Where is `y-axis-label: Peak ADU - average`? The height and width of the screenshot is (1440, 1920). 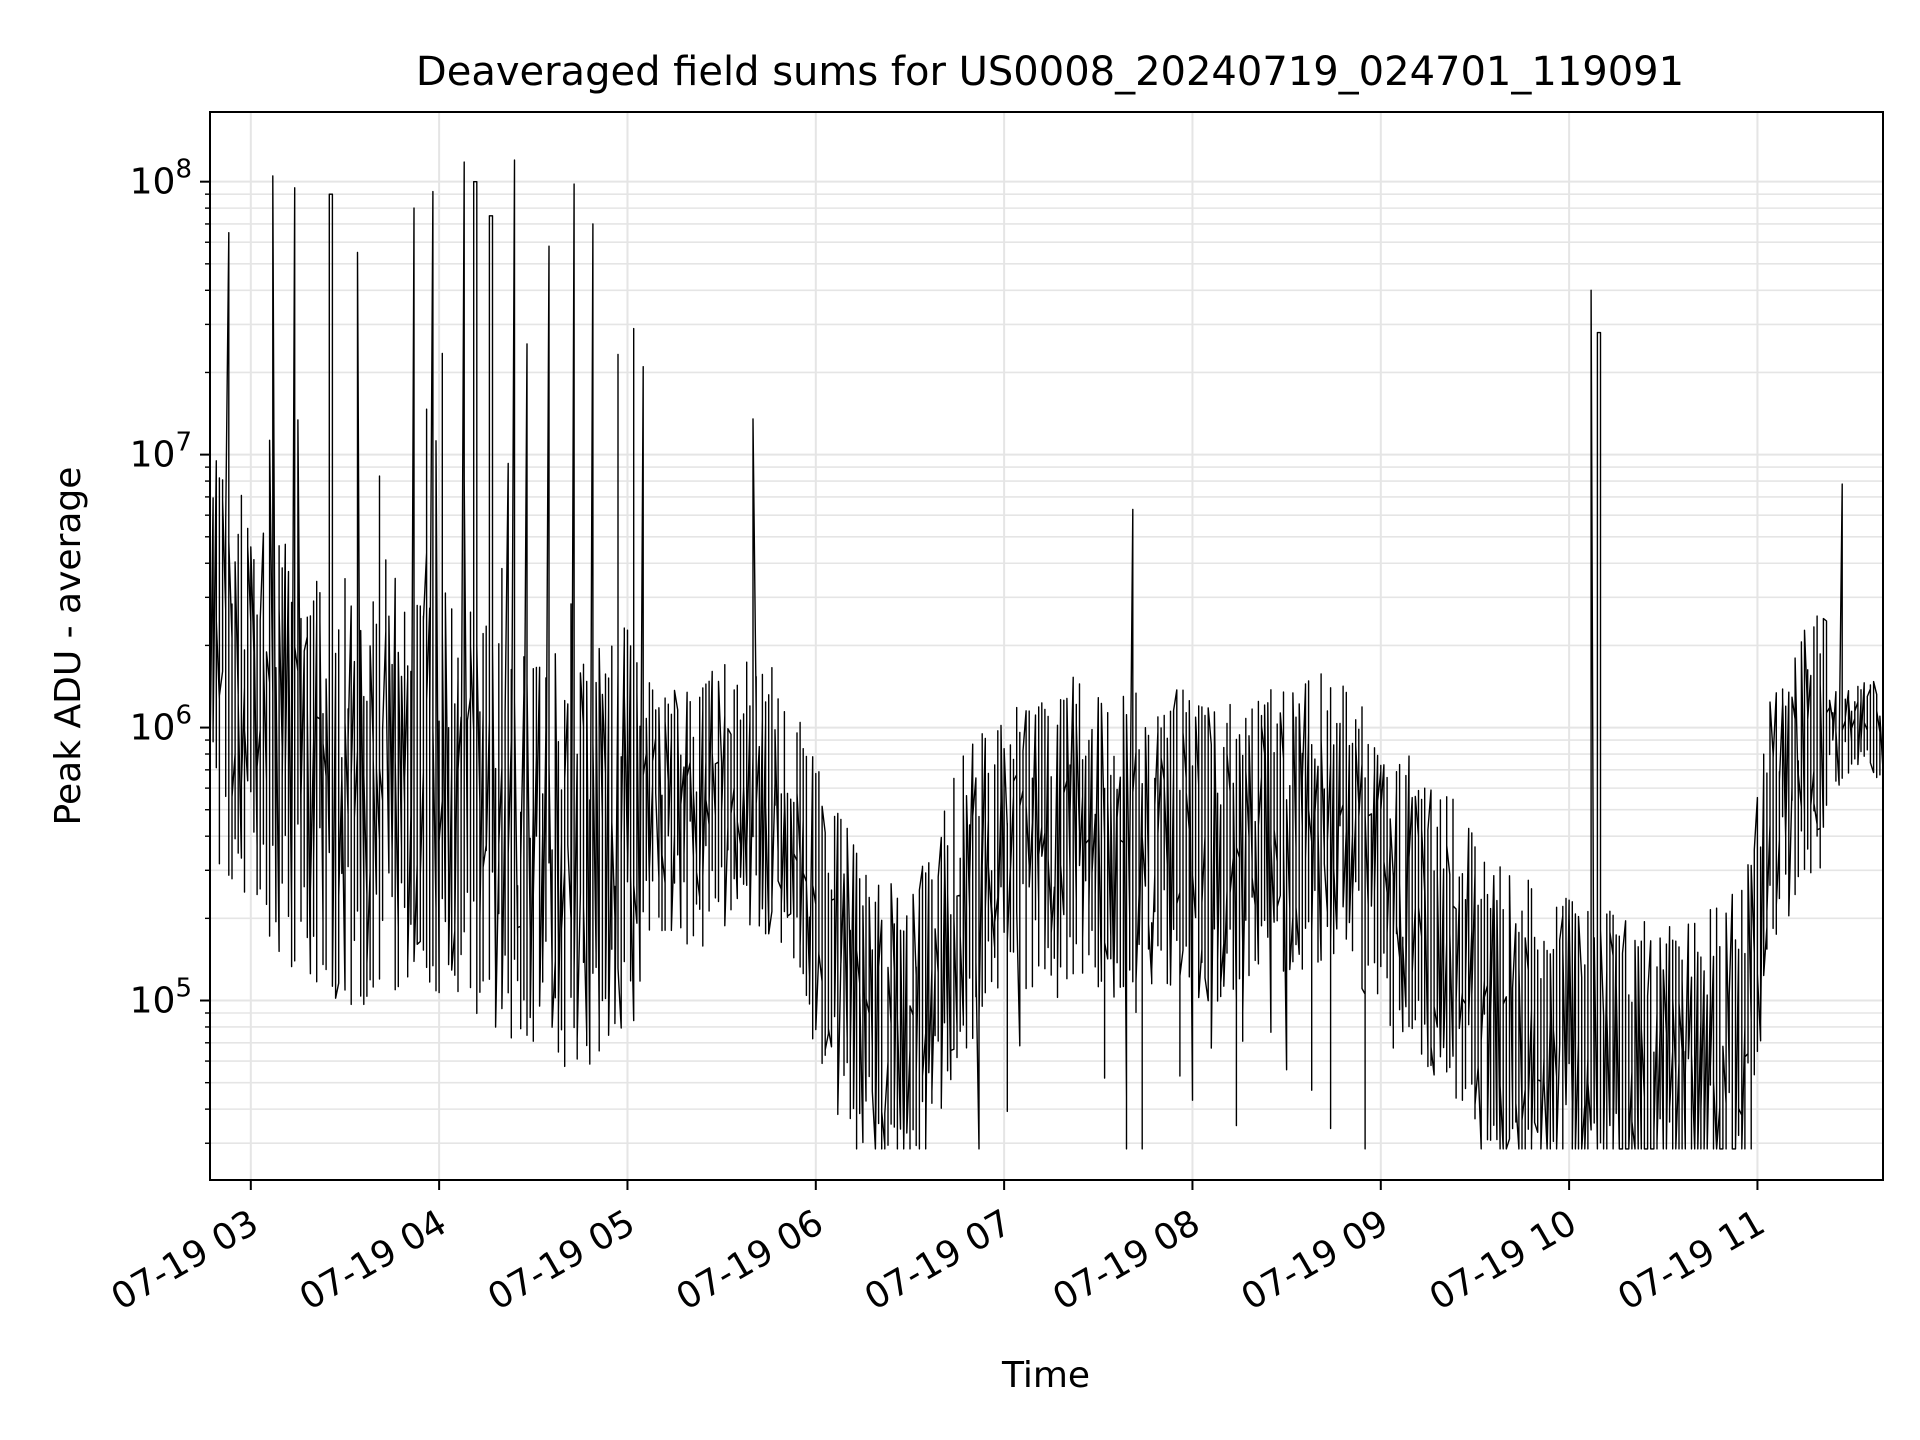 y-axis-label: Peak ADU - average is located at coordinates (68, 646).